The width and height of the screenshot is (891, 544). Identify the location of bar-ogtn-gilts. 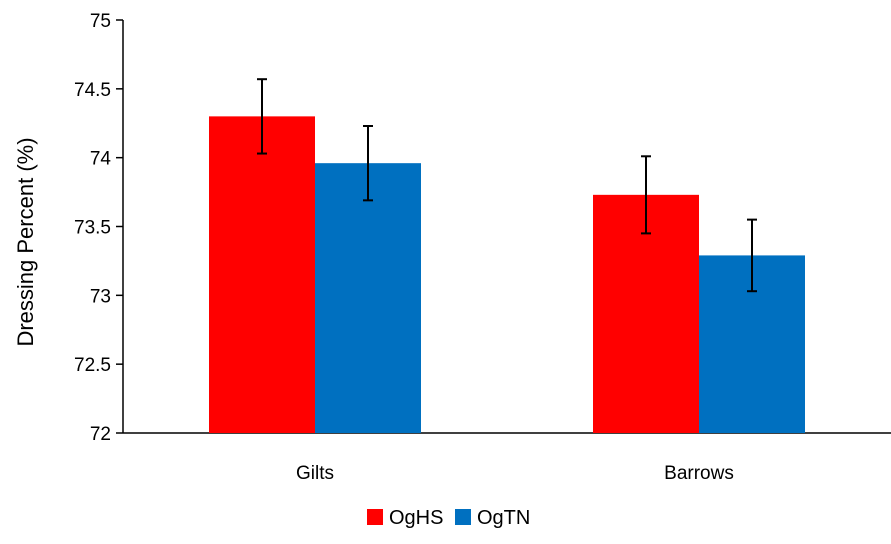
(368, 298).